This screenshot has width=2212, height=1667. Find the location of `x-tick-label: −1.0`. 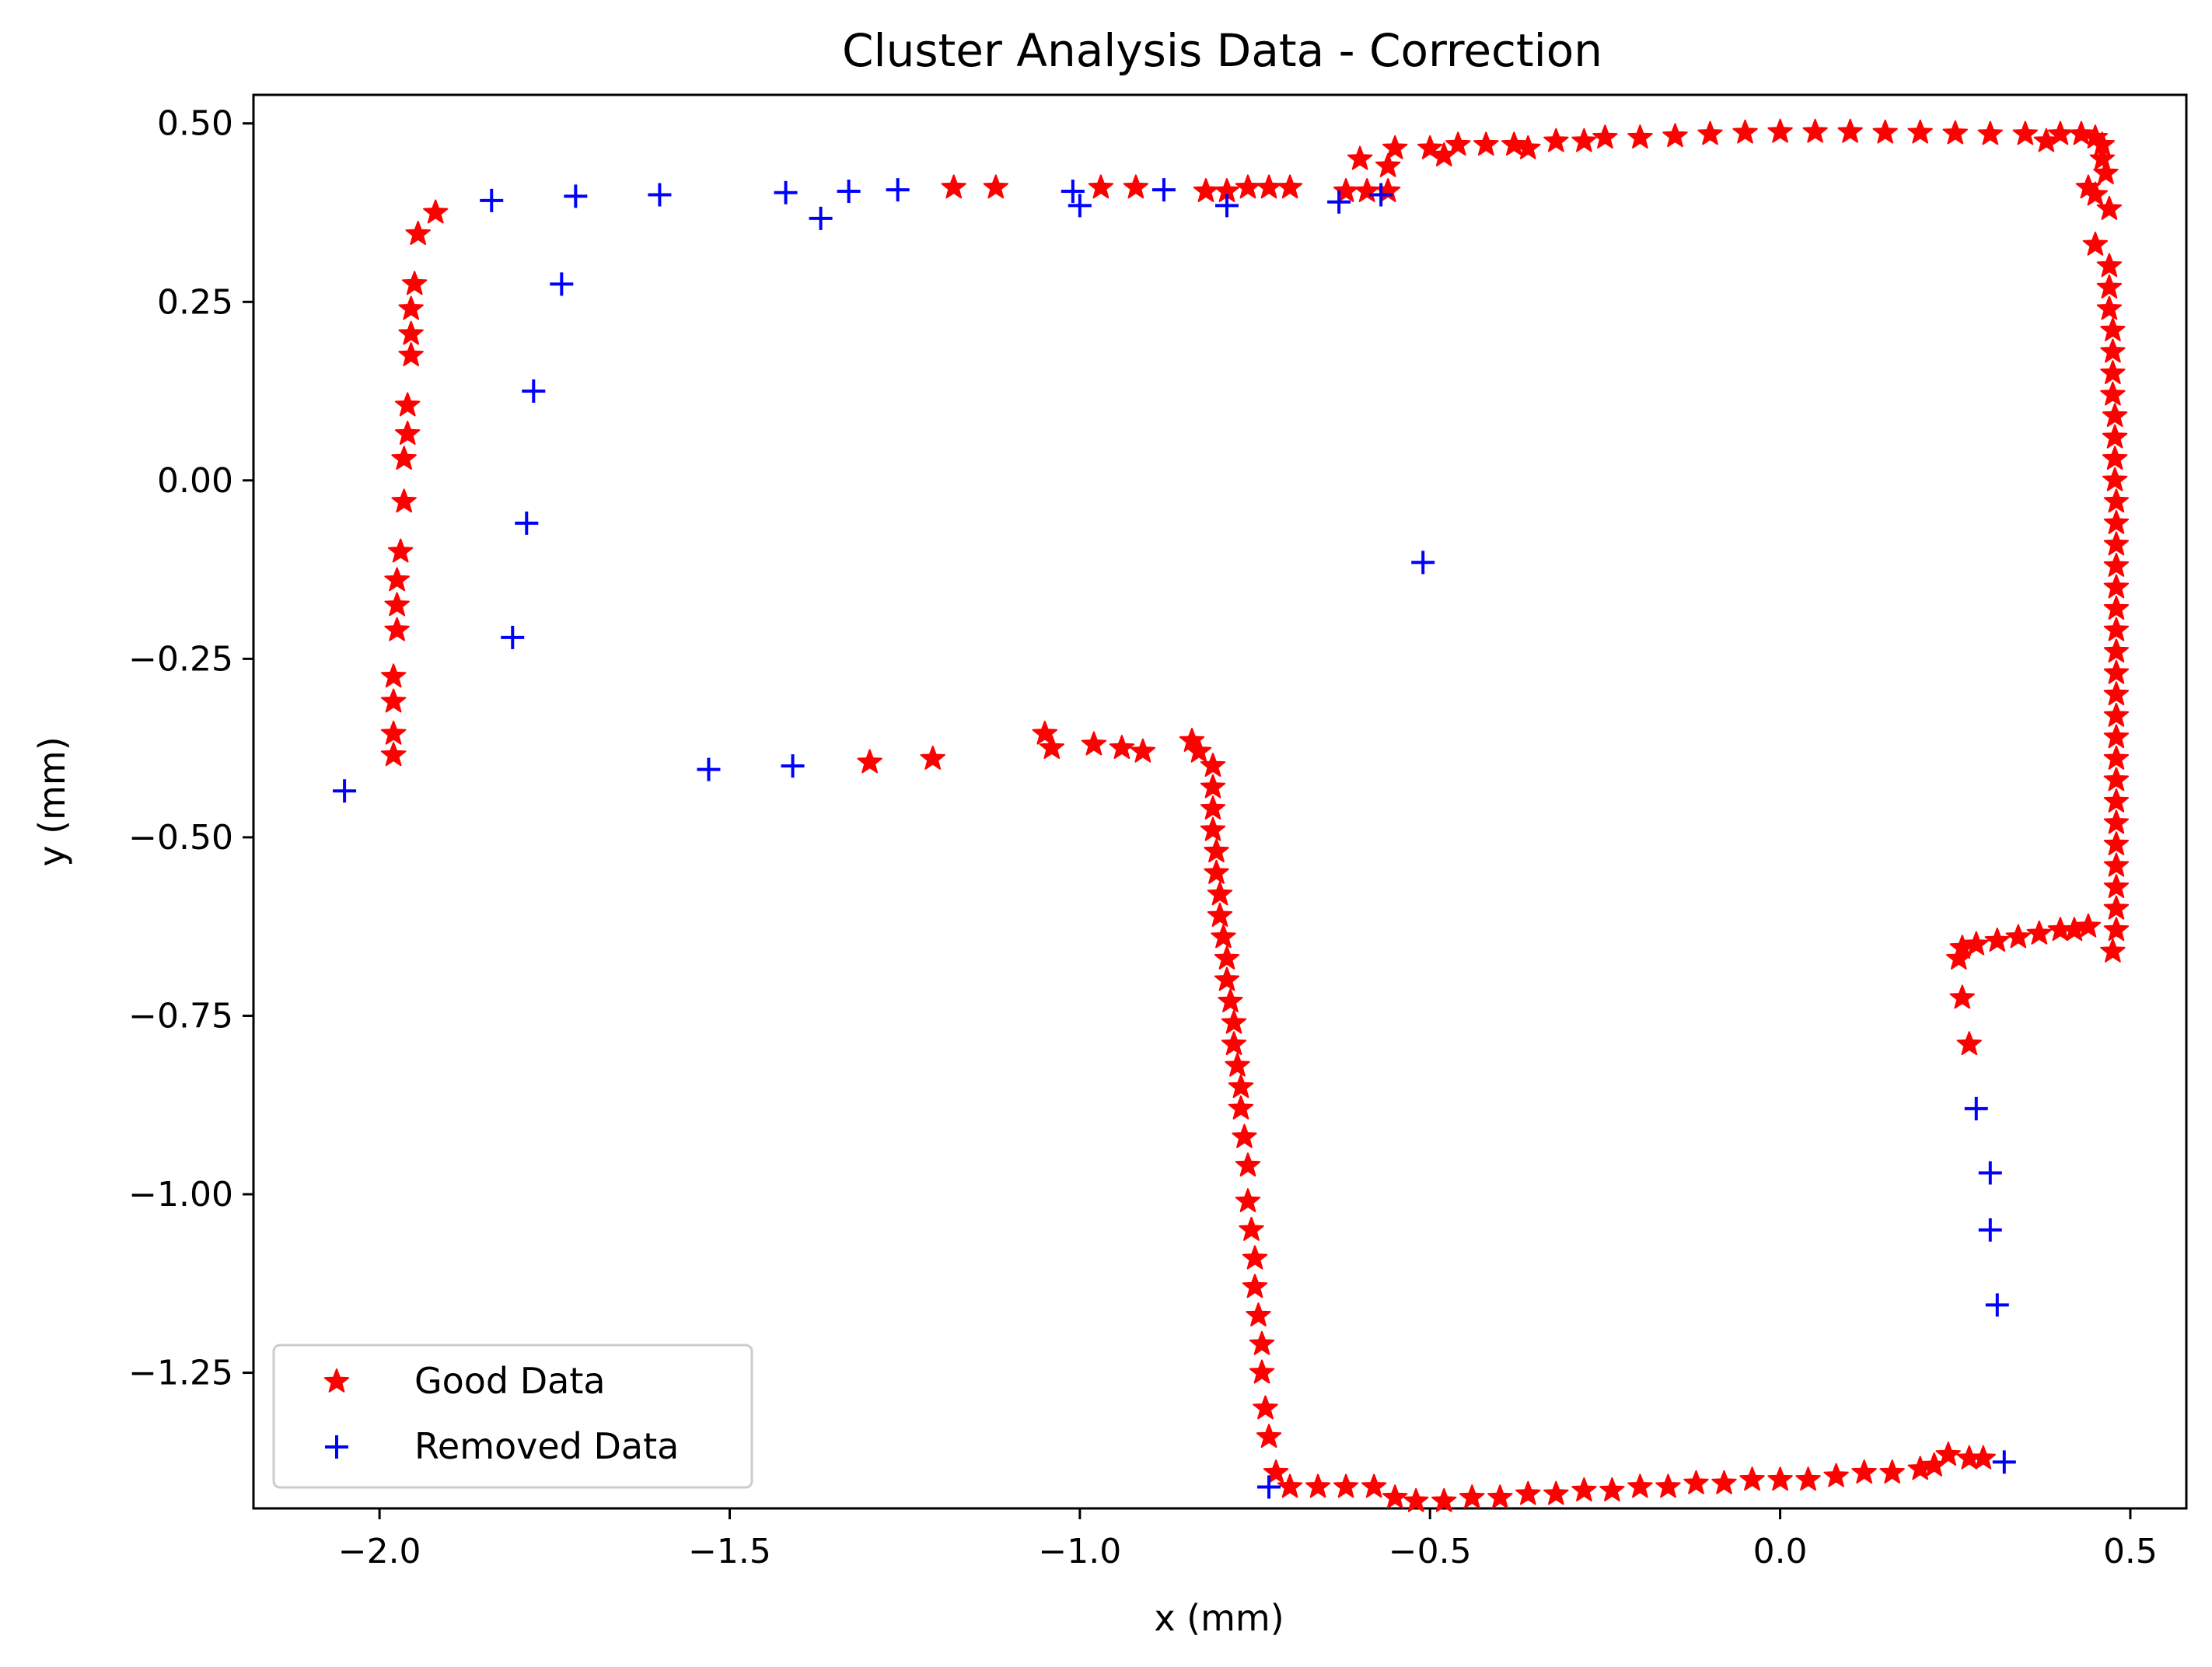

x-tick-label: −1.0 is located at coordinates (1079, 1551).